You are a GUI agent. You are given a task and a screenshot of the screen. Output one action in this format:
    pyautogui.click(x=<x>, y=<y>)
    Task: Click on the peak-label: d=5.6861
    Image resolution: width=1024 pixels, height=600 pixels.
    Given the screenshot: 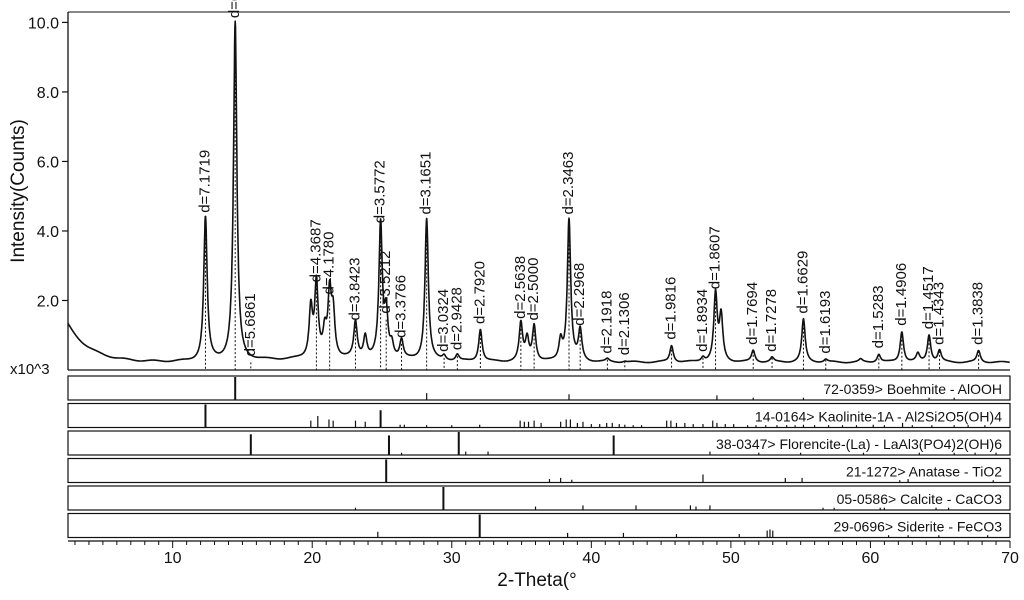 What is the action you would take?
    pyautogui.click(x=250, y=324)
    